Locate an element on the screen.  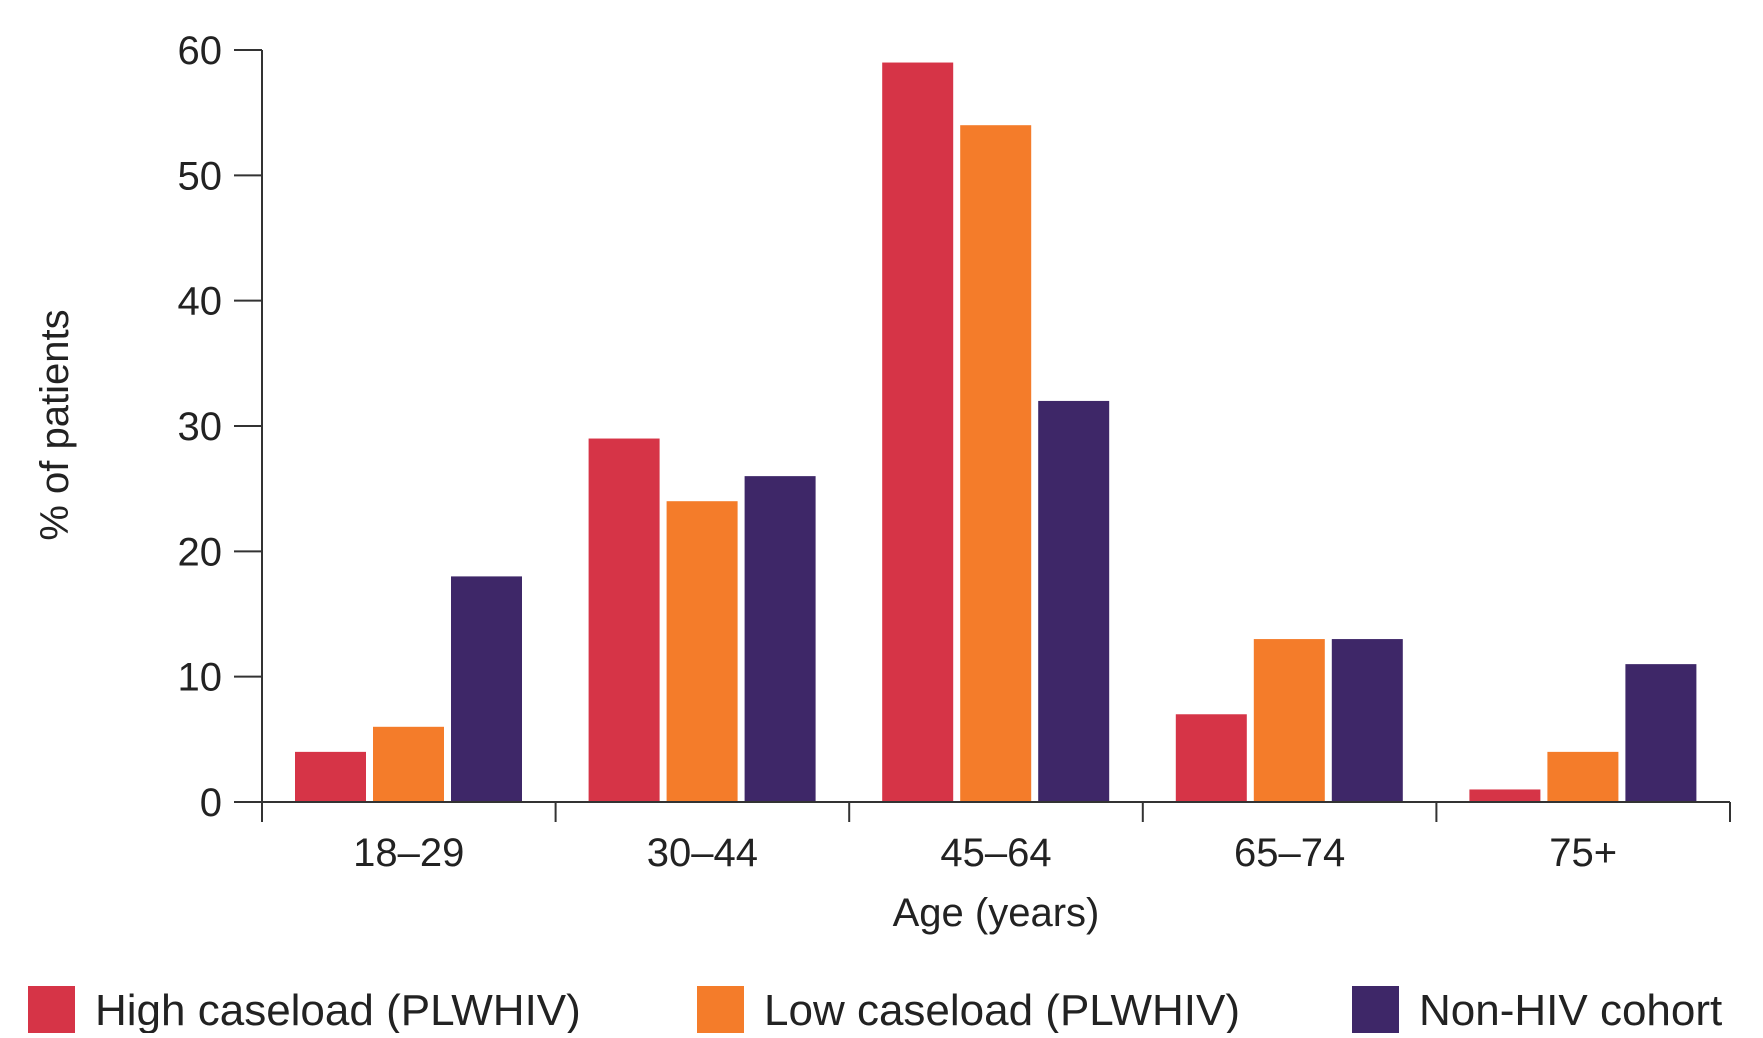
x-tick-label: 75+ is located at coordinates (1583, 853).